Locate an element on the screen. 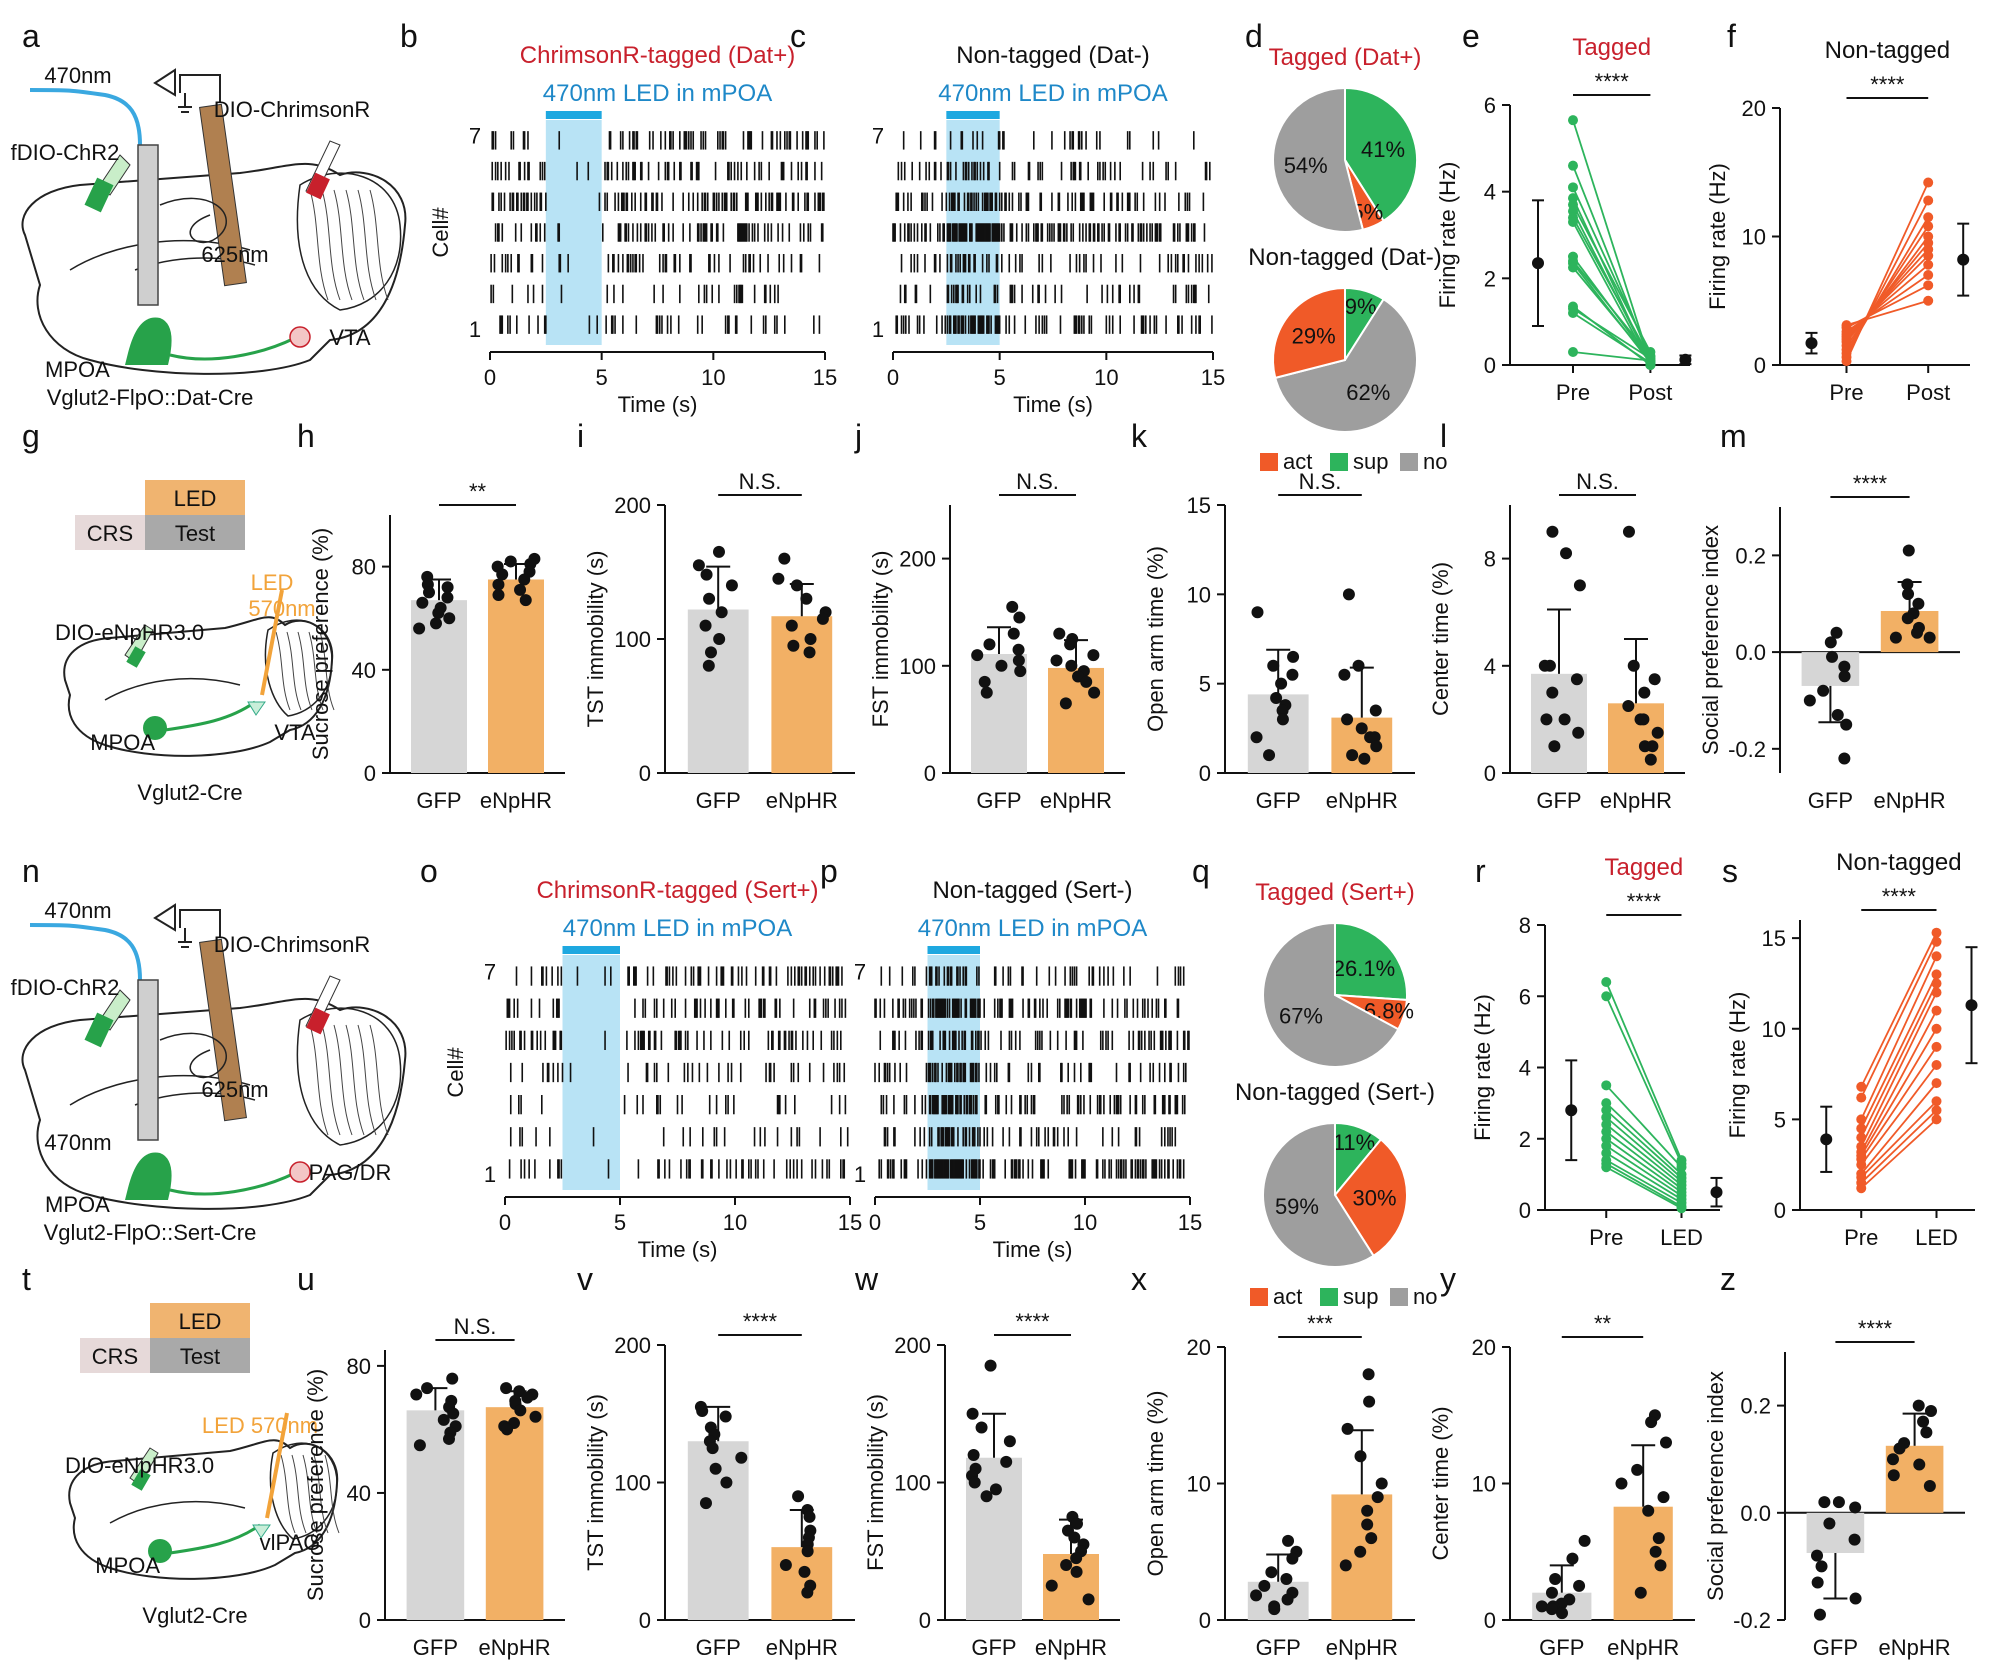  source-label: MPOA is located at coordinates (77, 369).